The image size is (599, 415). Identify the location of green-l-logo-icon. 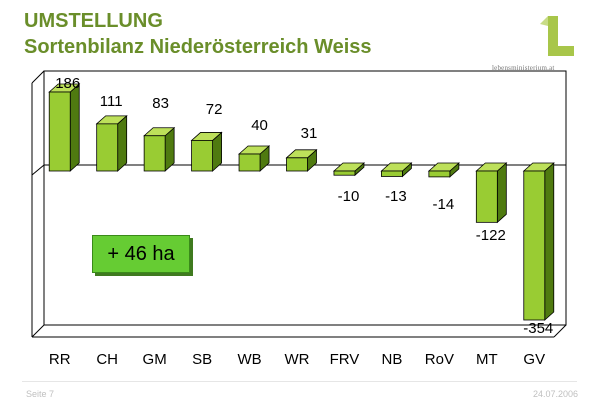
(557, 36).